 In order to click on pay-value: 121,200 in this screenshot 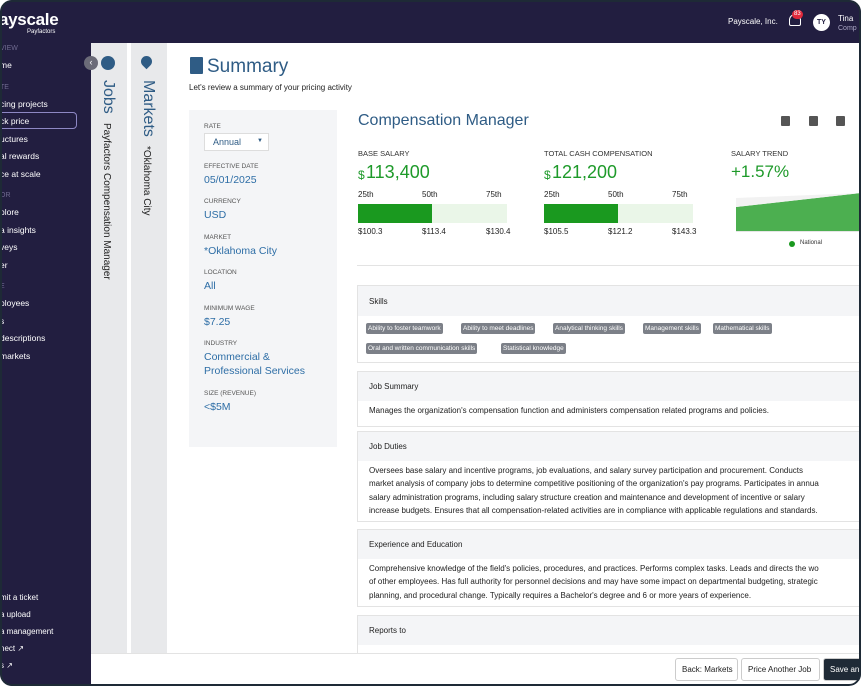, I will do `click(585, 172)`.